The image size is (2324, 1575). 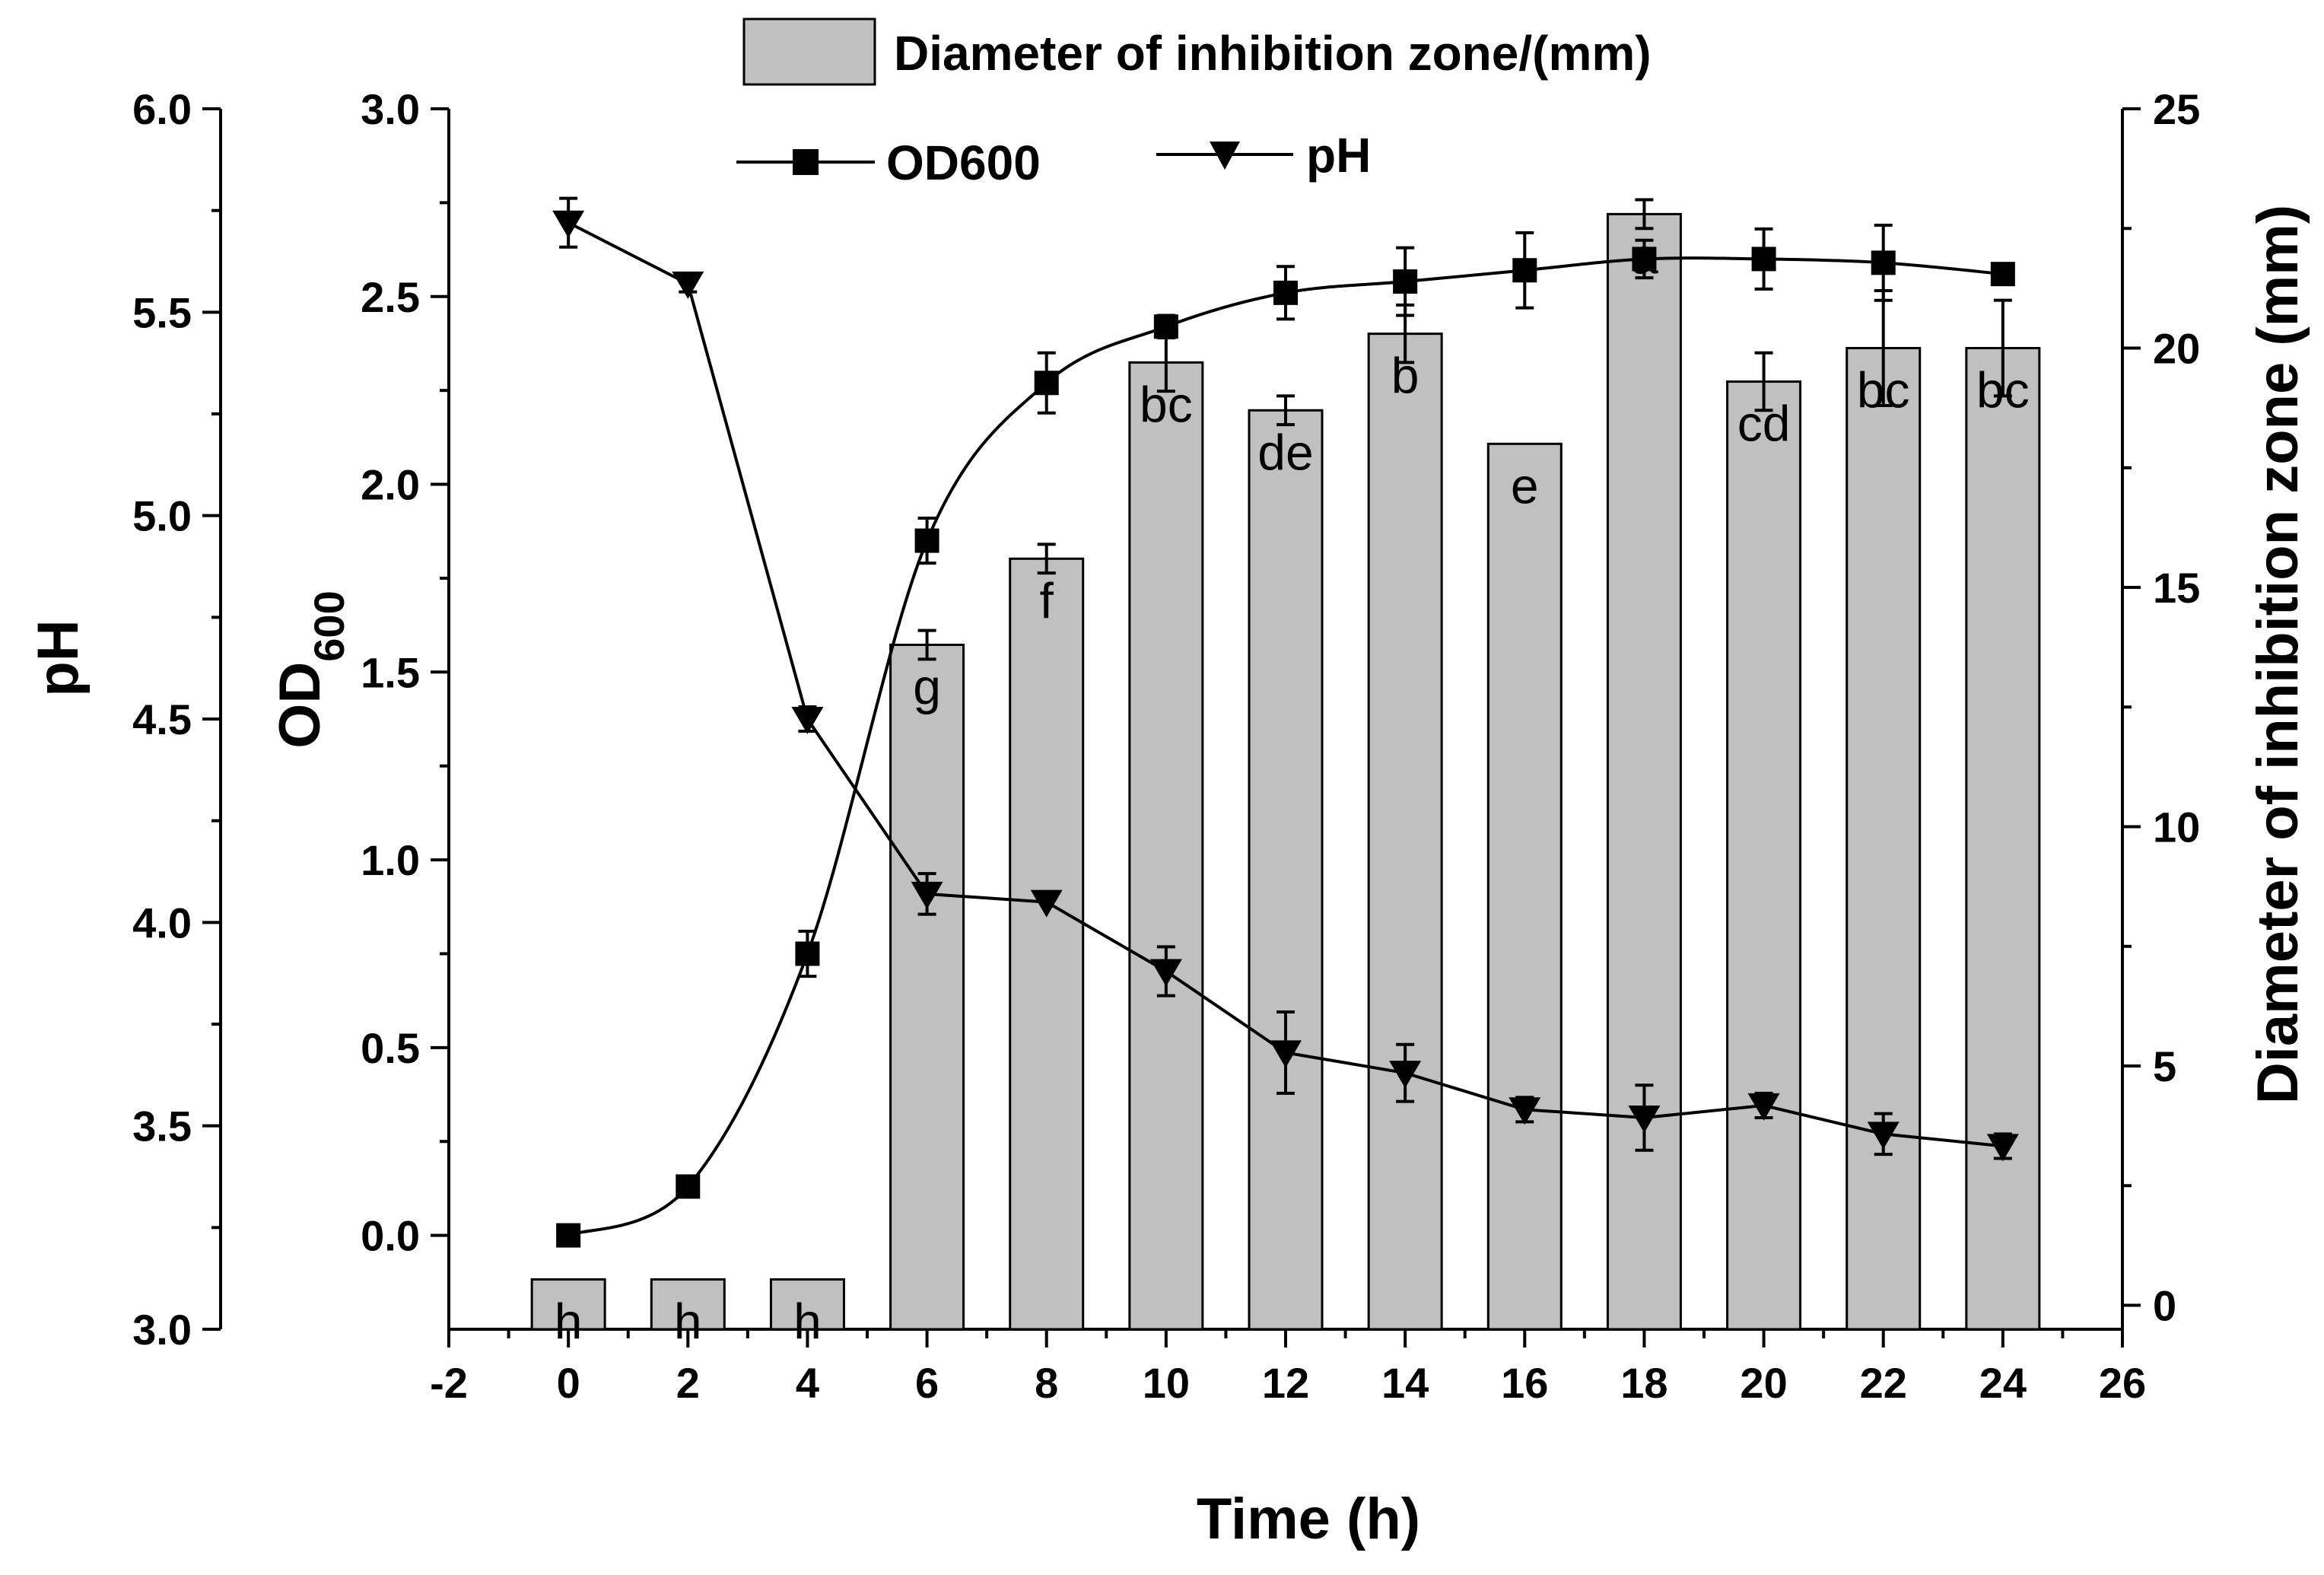 I want to click on diameter-tick-label: 15, so click(x=2177, y=588).